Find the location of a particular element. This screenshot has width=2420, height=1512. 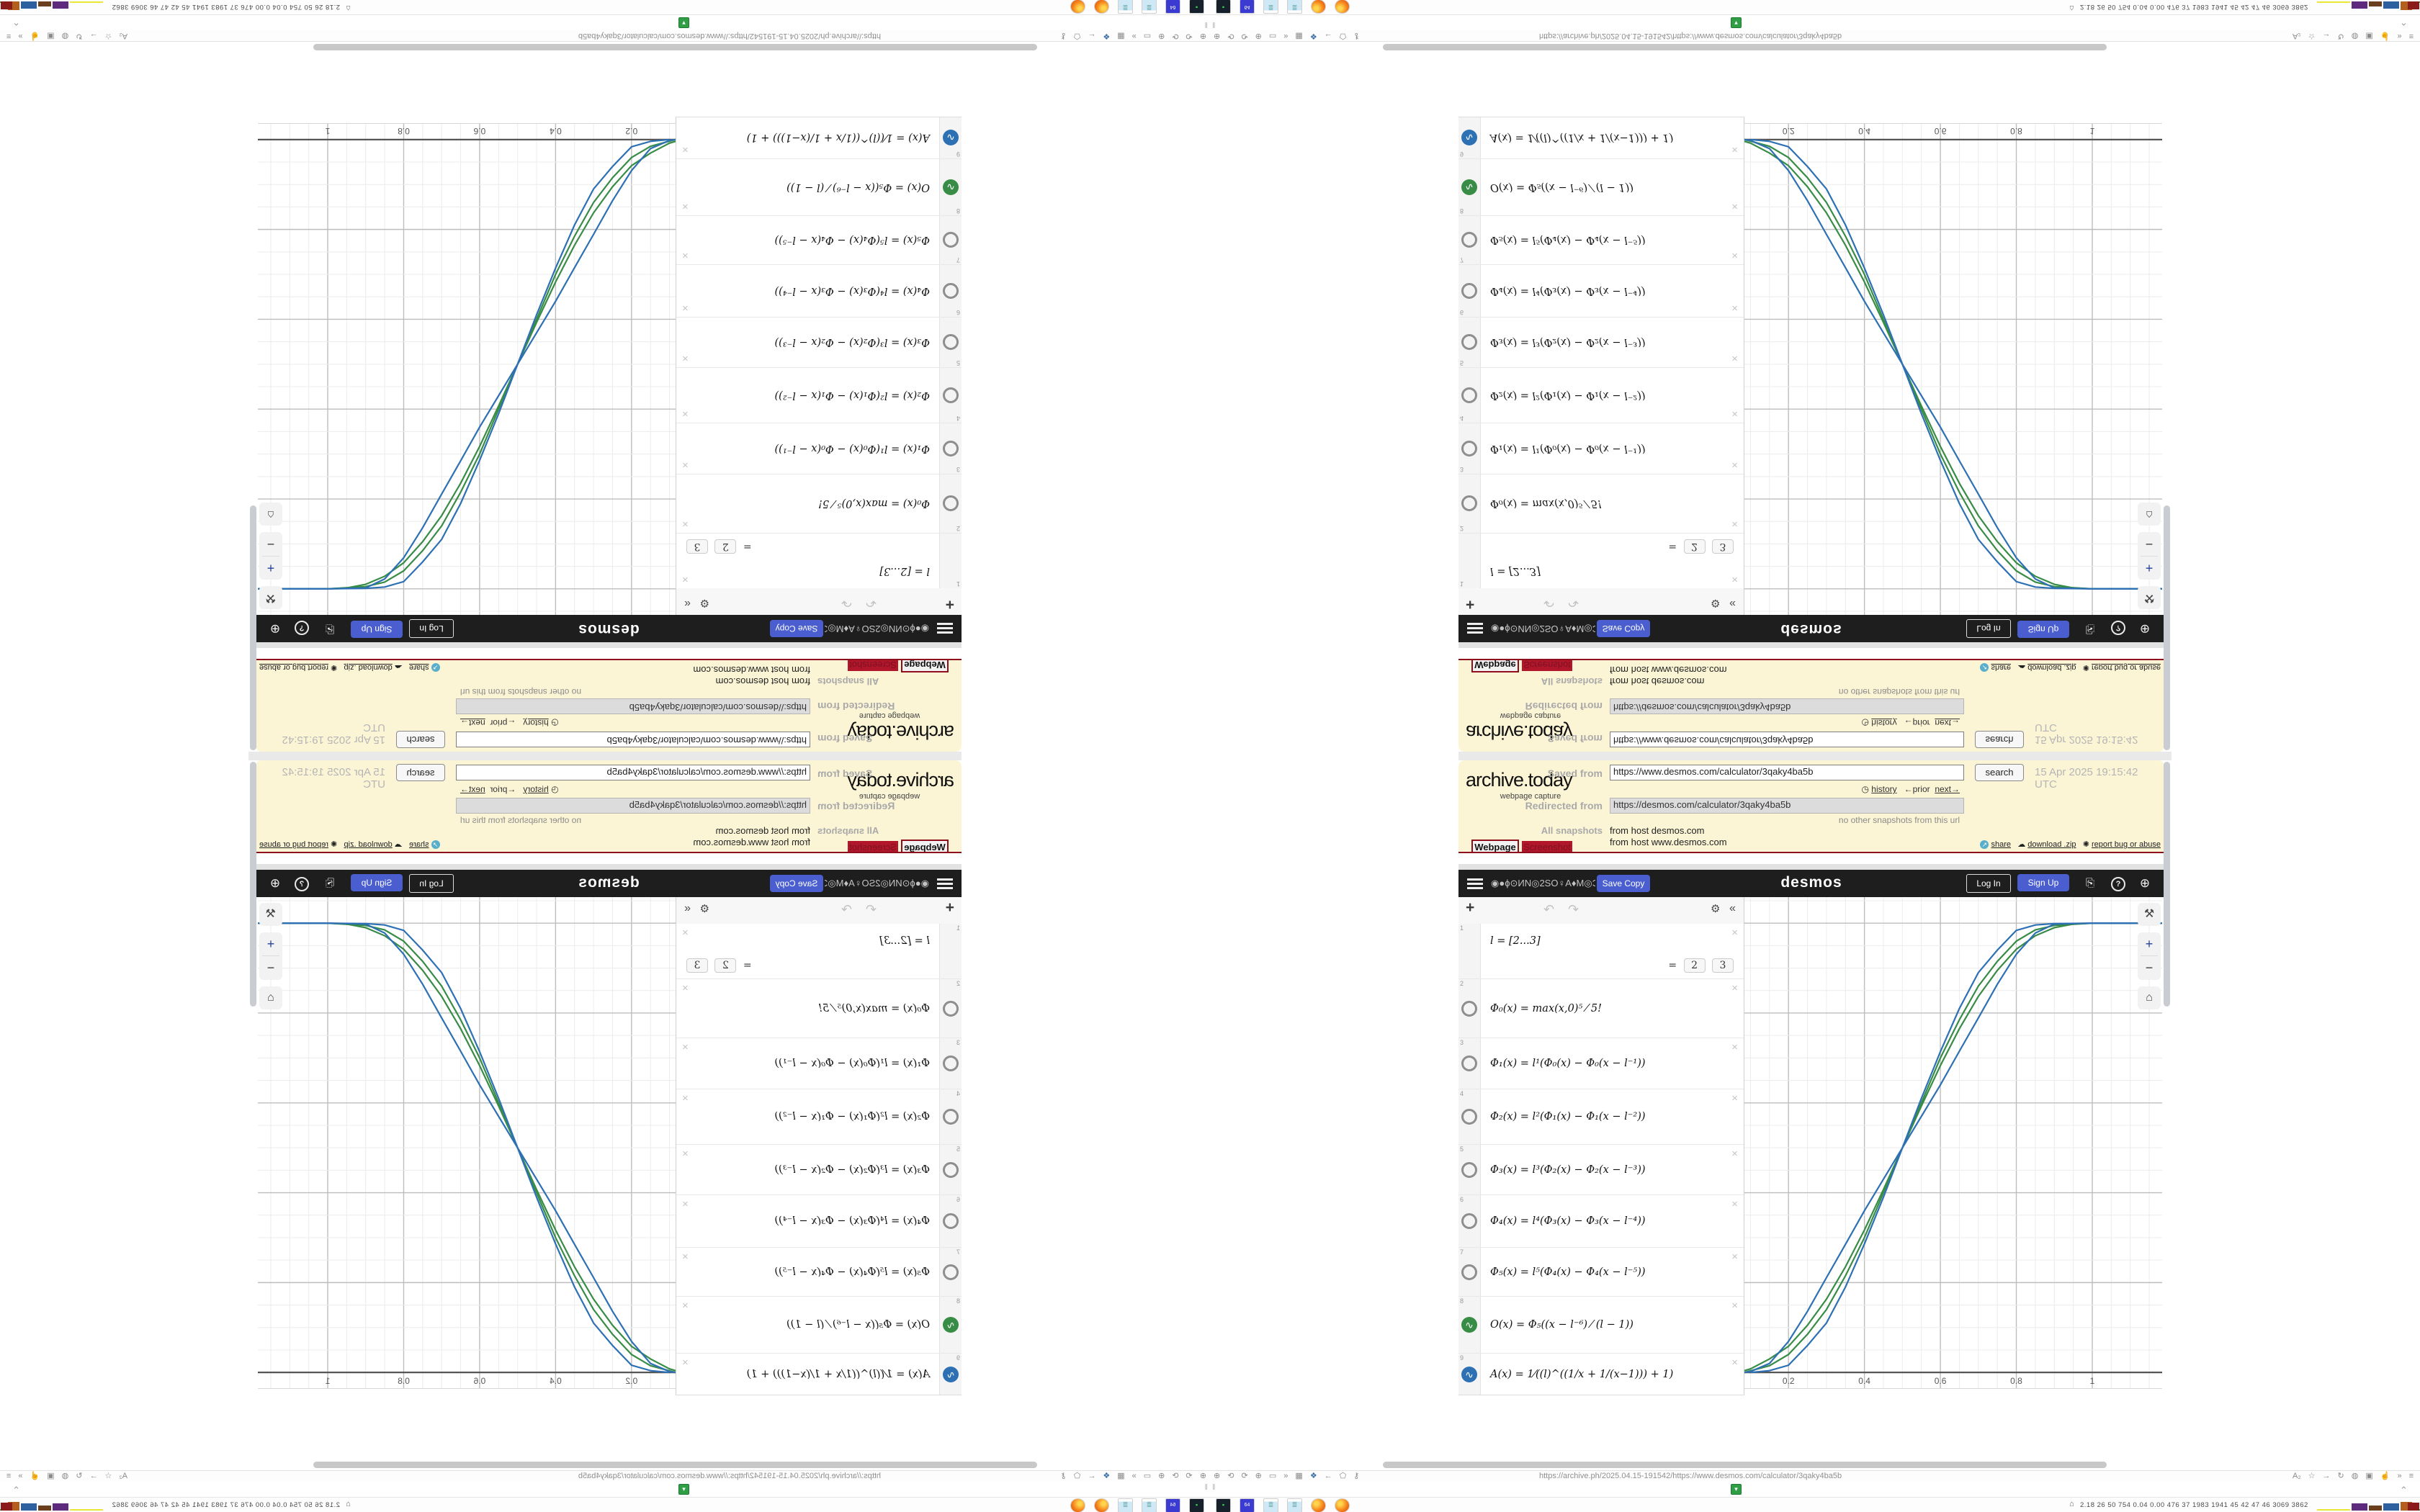

zoom-out-button: − is located at coordinates (2149, 544).